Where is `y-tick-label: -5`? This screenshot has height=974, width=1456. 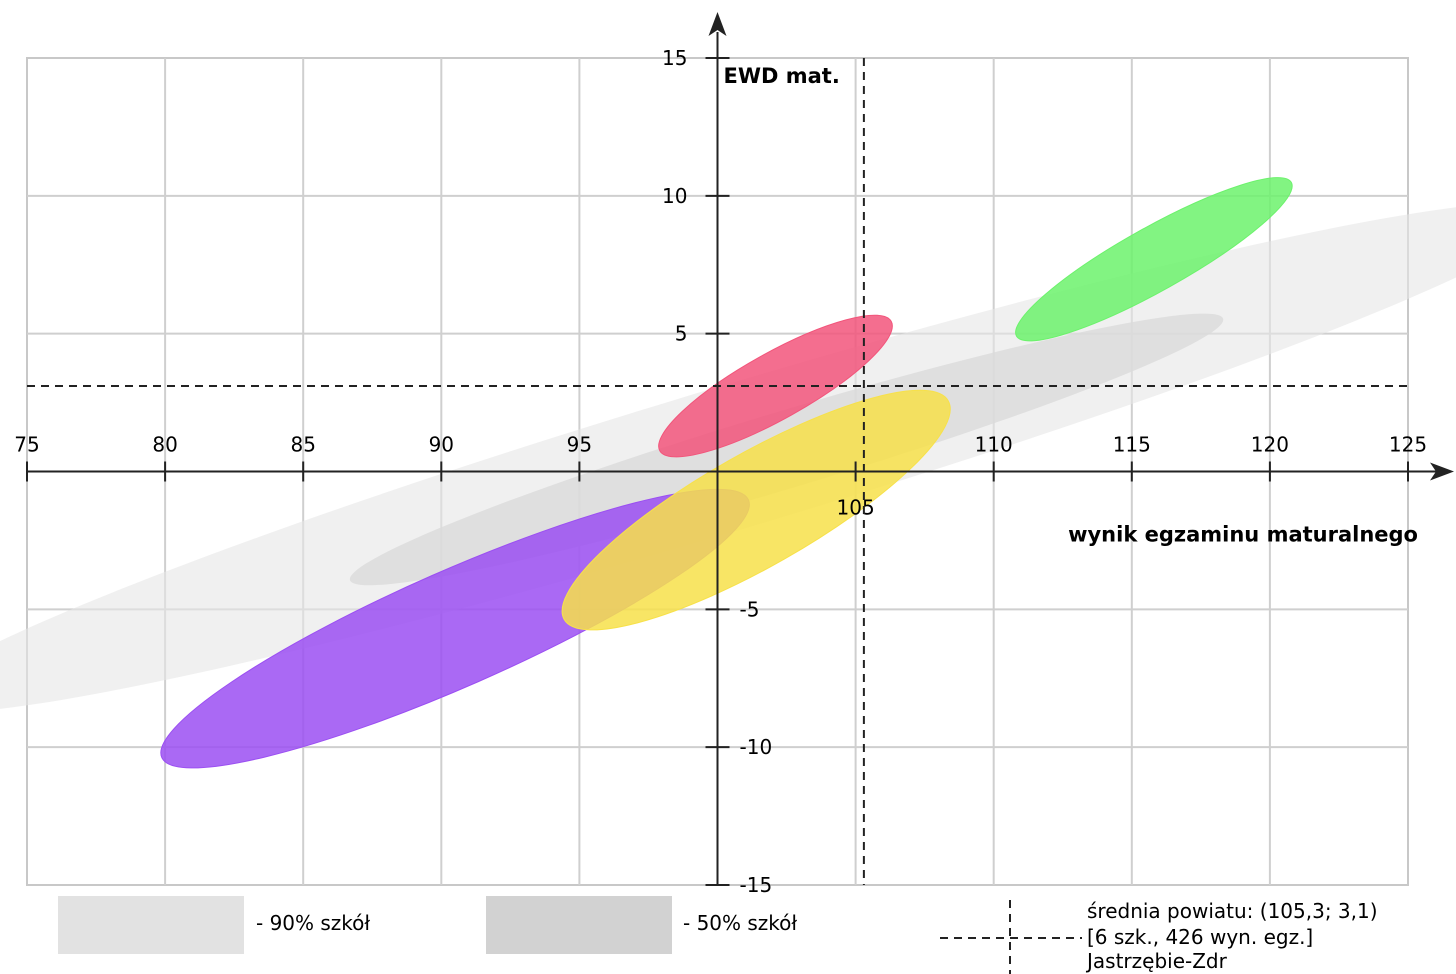
y-tick-label: -5 is located at coordinates (750, 609).